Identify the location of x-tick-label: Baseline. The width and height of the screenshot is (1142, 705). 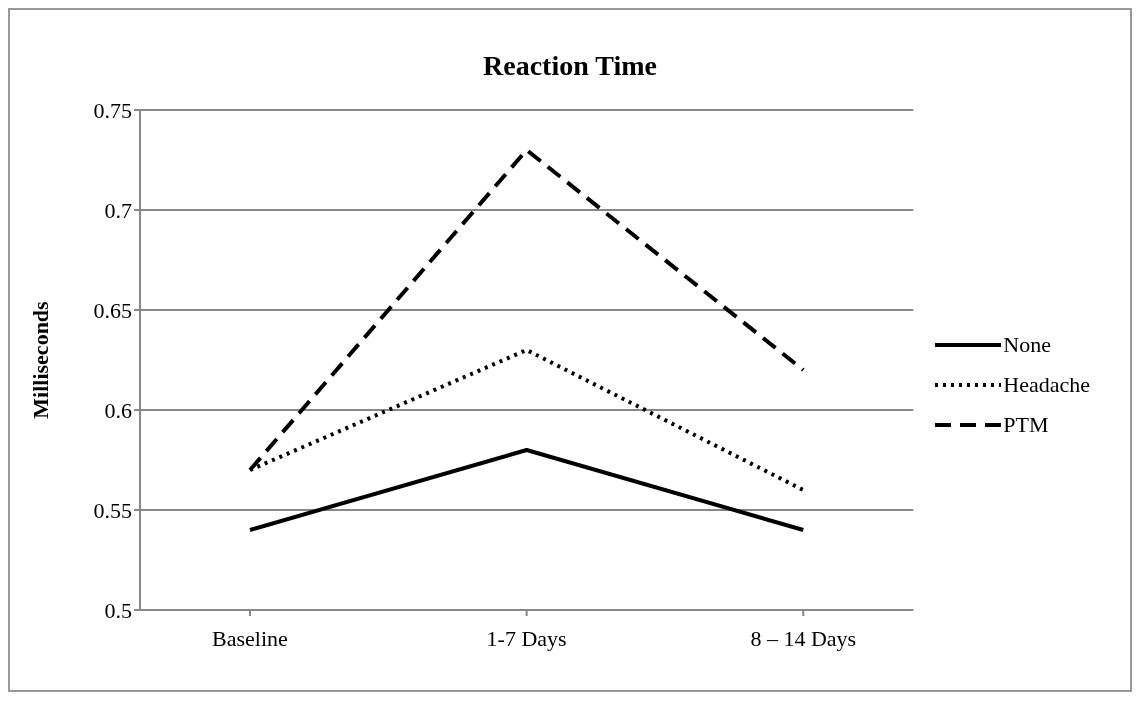
(250, 638).